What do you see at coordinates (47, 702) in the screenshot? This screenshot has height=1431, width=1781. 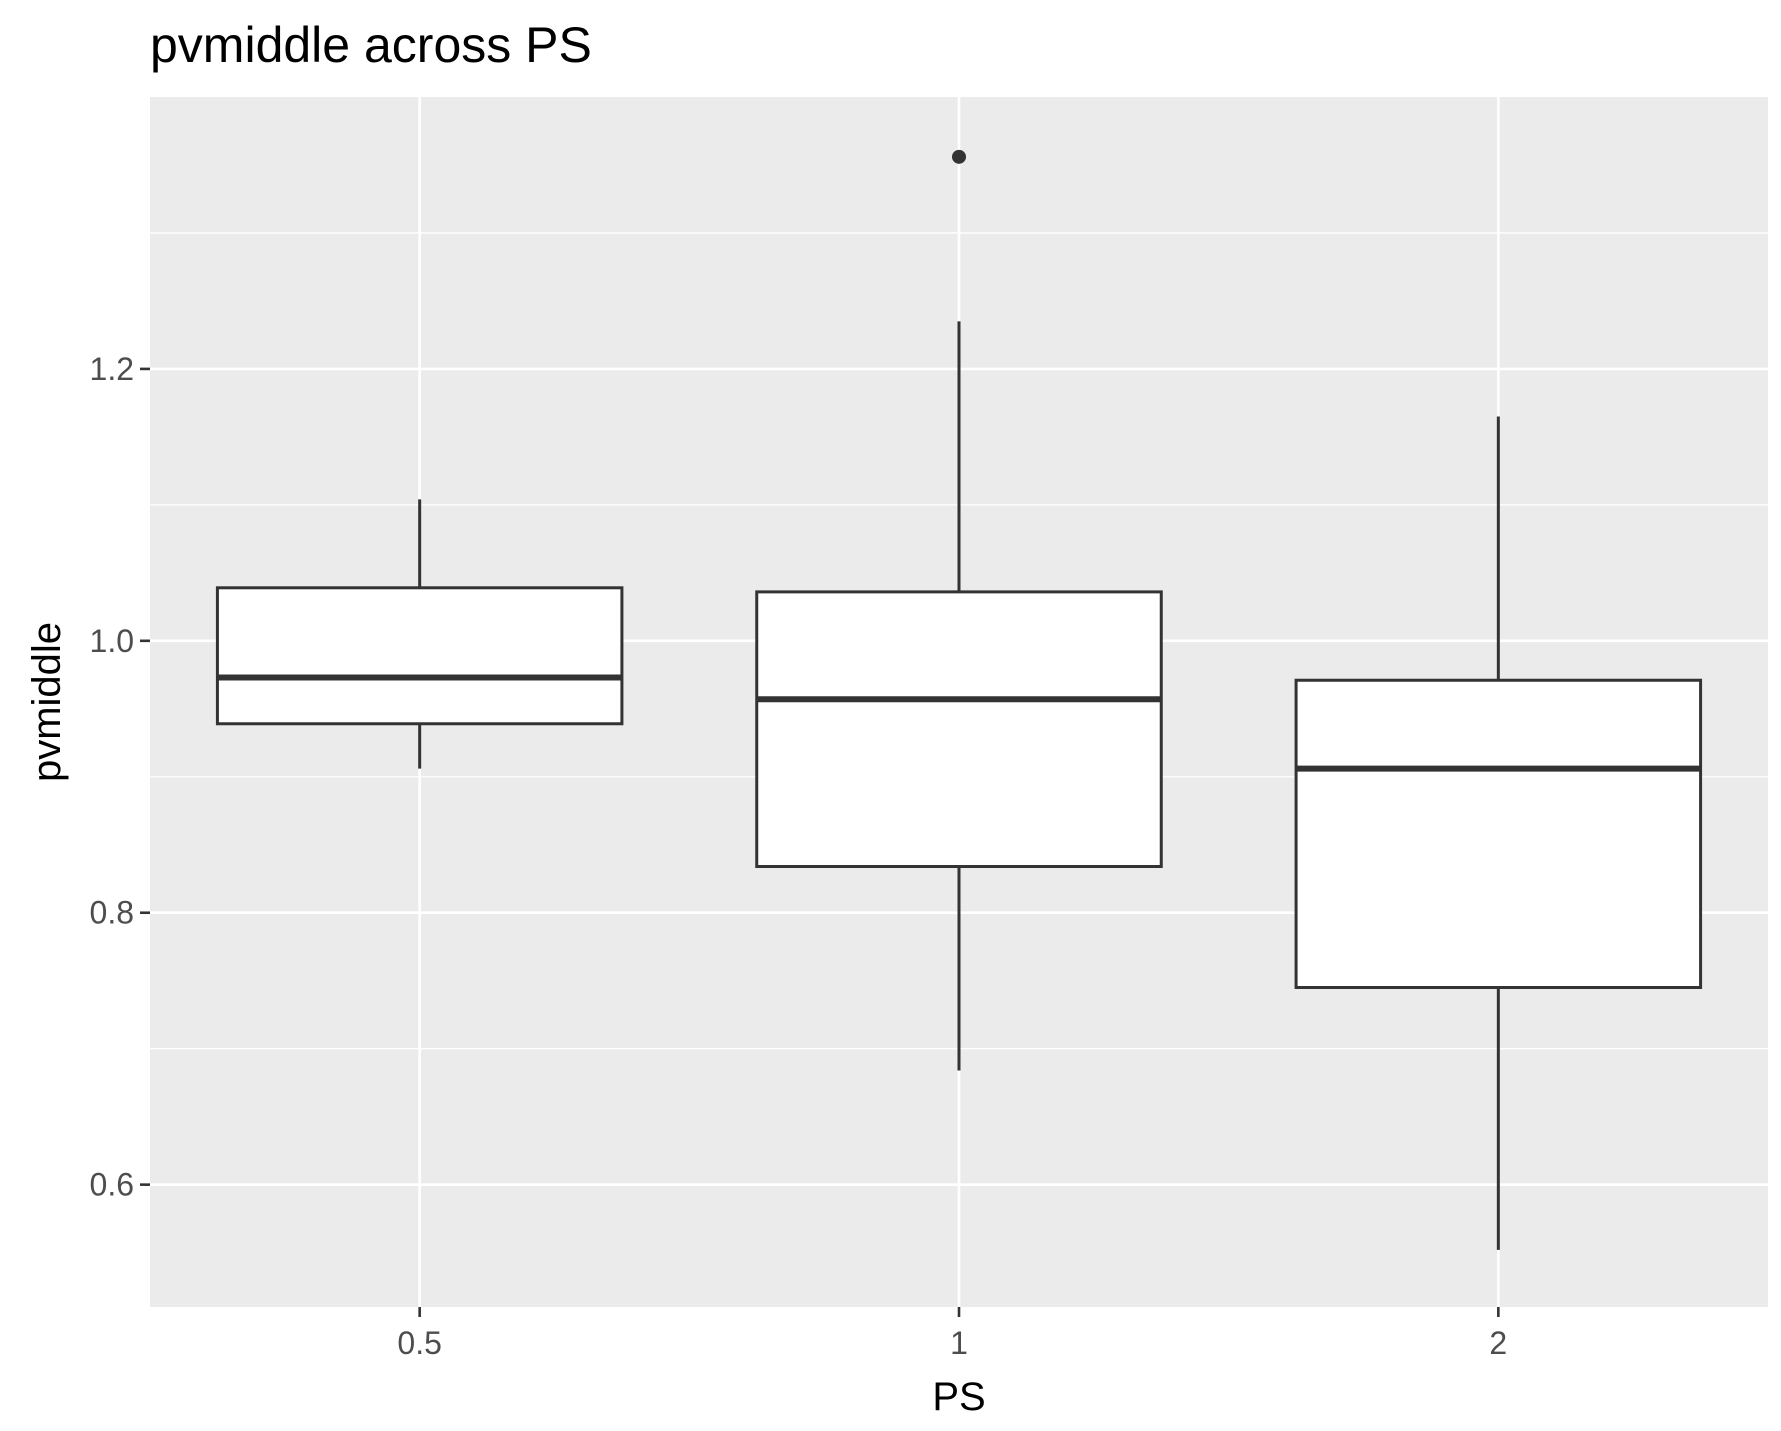 I see `y-axis-title: pvmiddle` at bounding box center [47, 702].